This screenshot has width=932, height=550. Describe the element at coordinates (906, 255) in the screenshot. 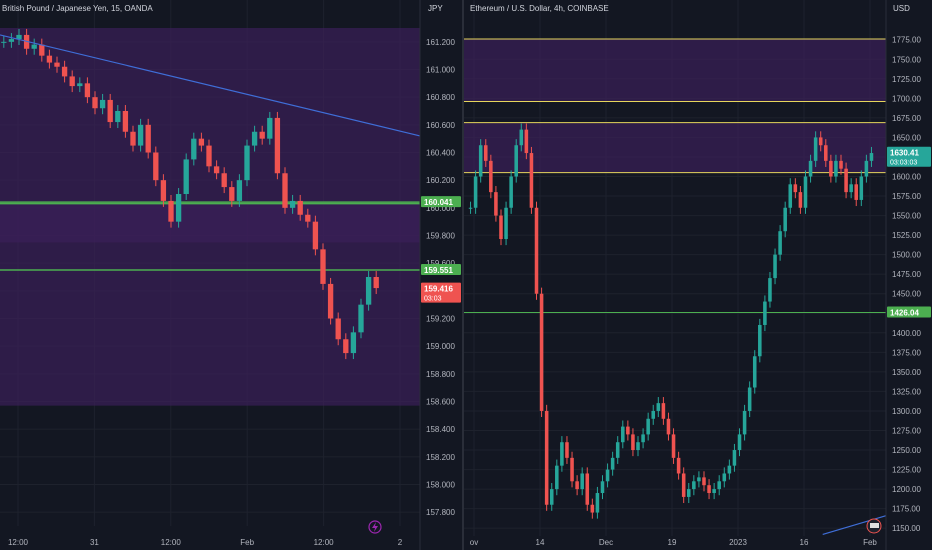

I see `y-tick-label: 1500.00` at that location.